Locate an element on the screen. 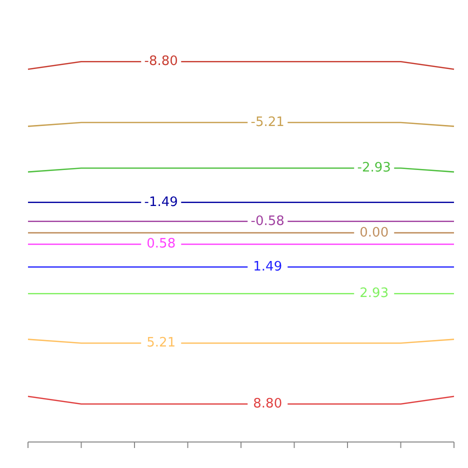  series-label: 5.21 is located at coordinates (161, 343).